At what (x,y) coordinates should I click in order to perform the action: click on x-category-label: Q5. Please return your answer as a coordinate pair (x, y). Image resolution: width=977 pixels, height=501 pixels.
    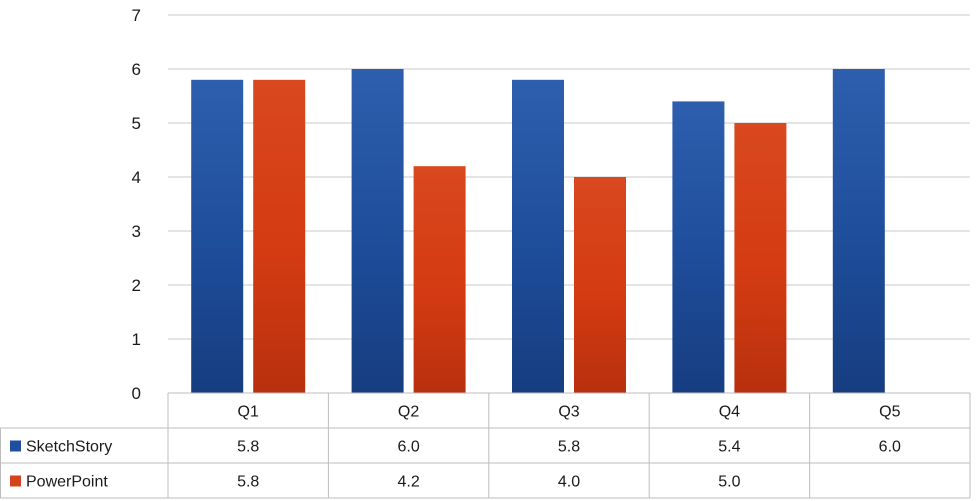
    Looking at the image, I should click on (889, 412).